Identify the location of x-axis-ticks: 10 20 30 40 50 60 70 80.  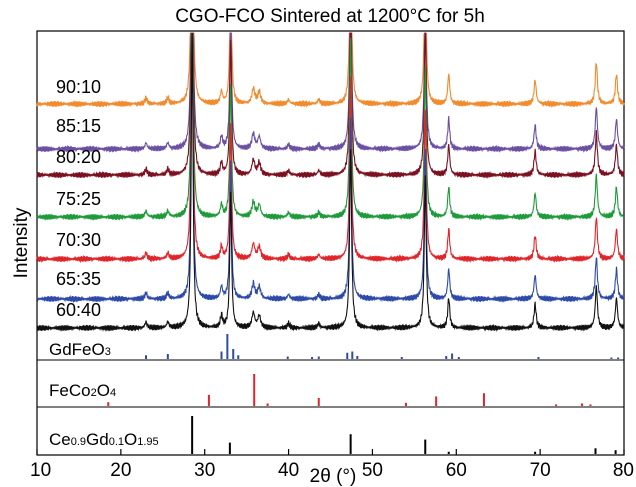
(332, 465).